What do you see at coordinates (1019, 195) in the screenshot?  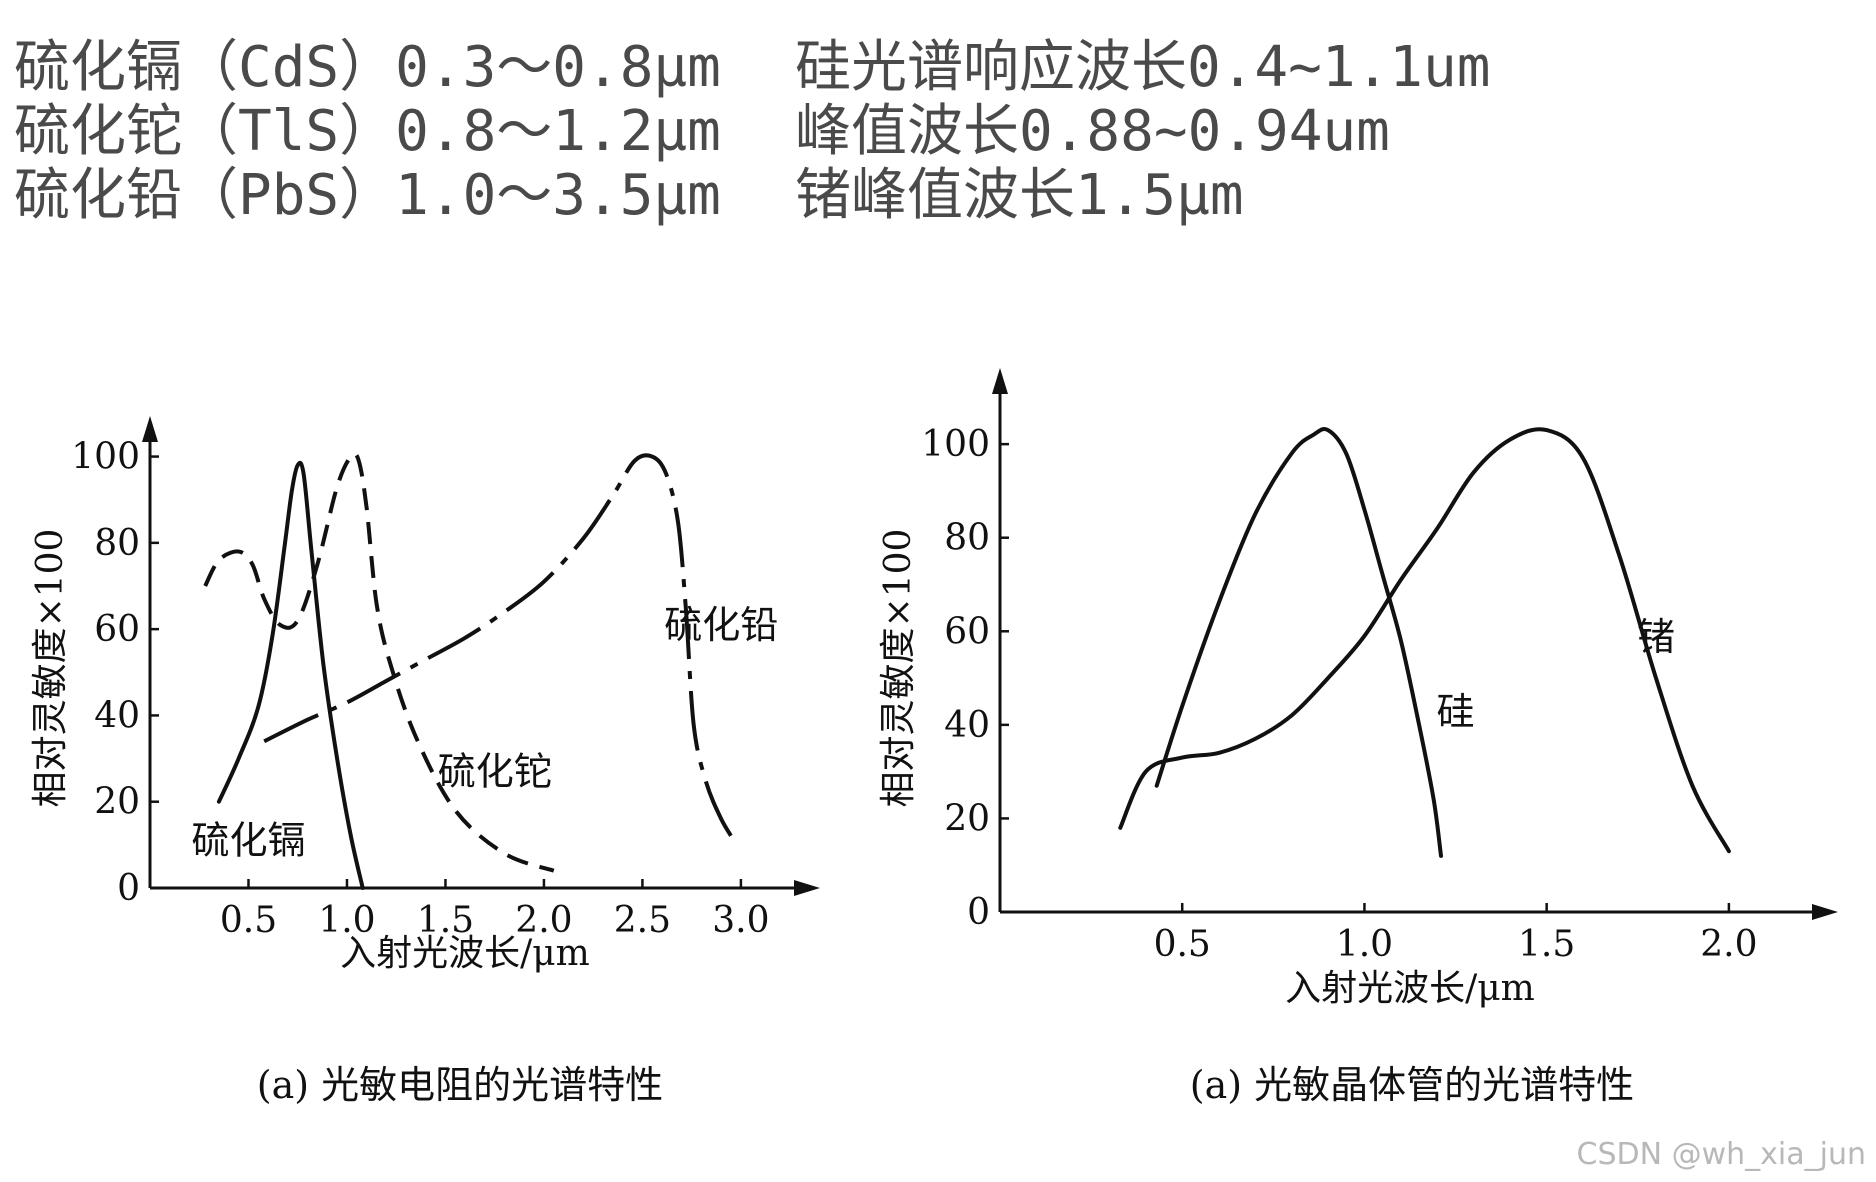 I see `note-ge-peak: 锗峰值波长1.5μm` at bounding box center [1019, 195].